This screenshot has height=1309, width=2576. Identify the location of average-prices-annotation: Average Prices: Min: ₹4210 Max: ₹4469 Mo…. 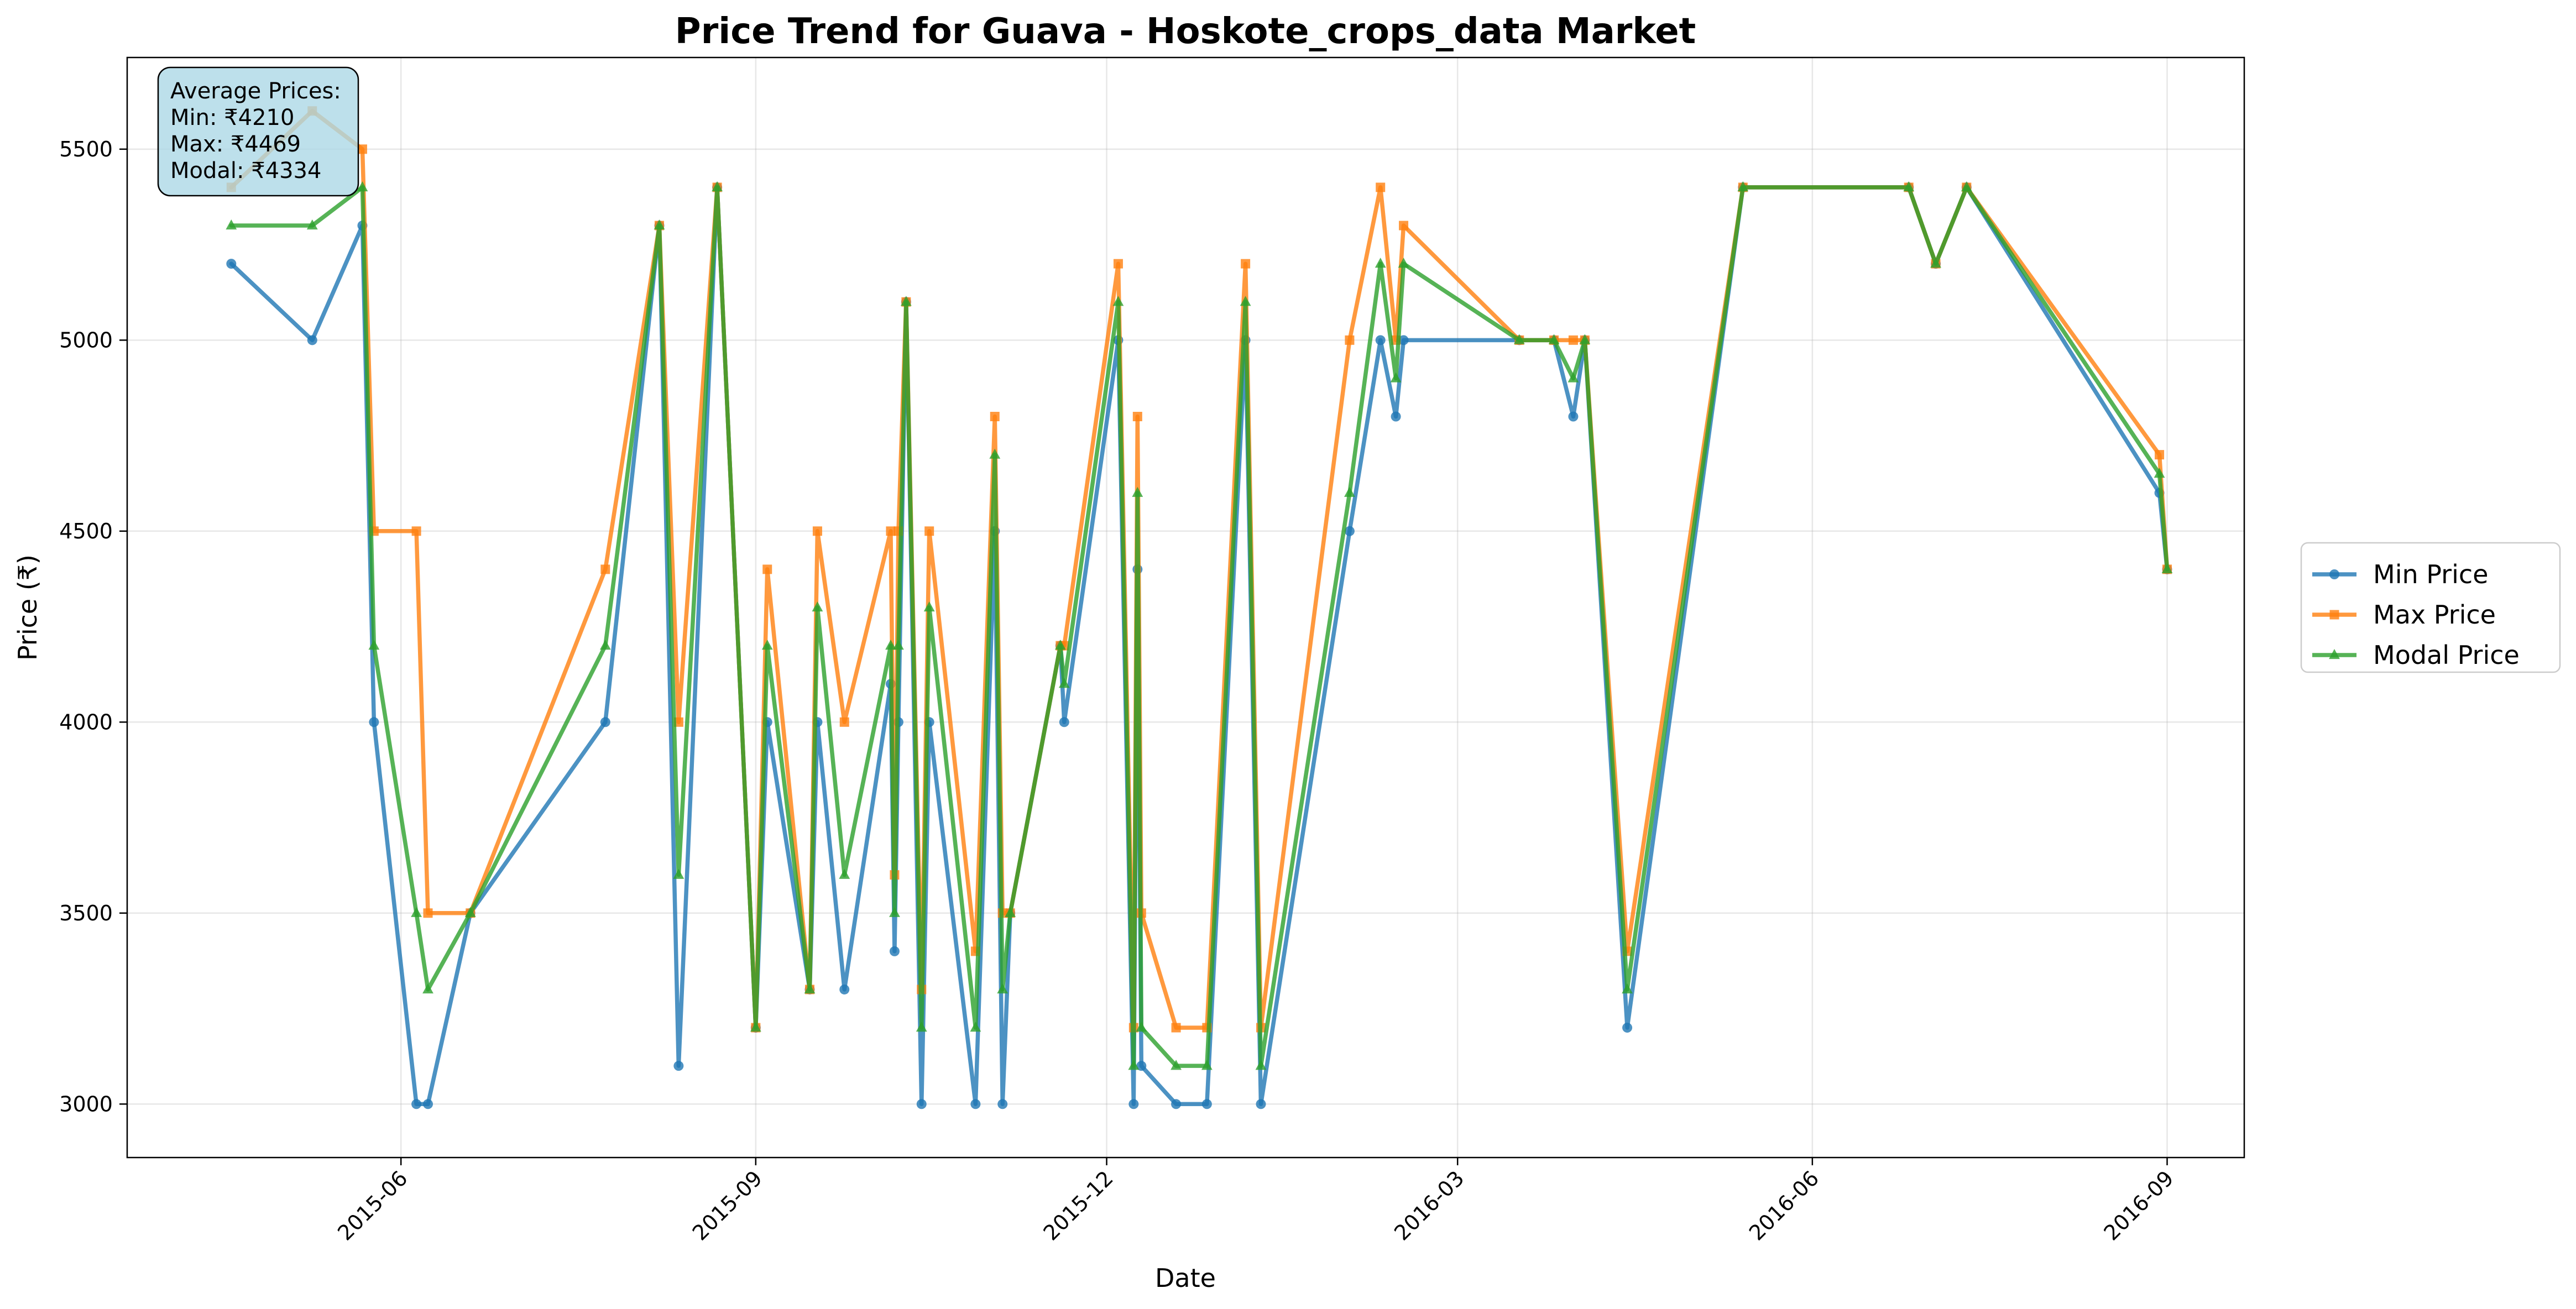
(258, 132).